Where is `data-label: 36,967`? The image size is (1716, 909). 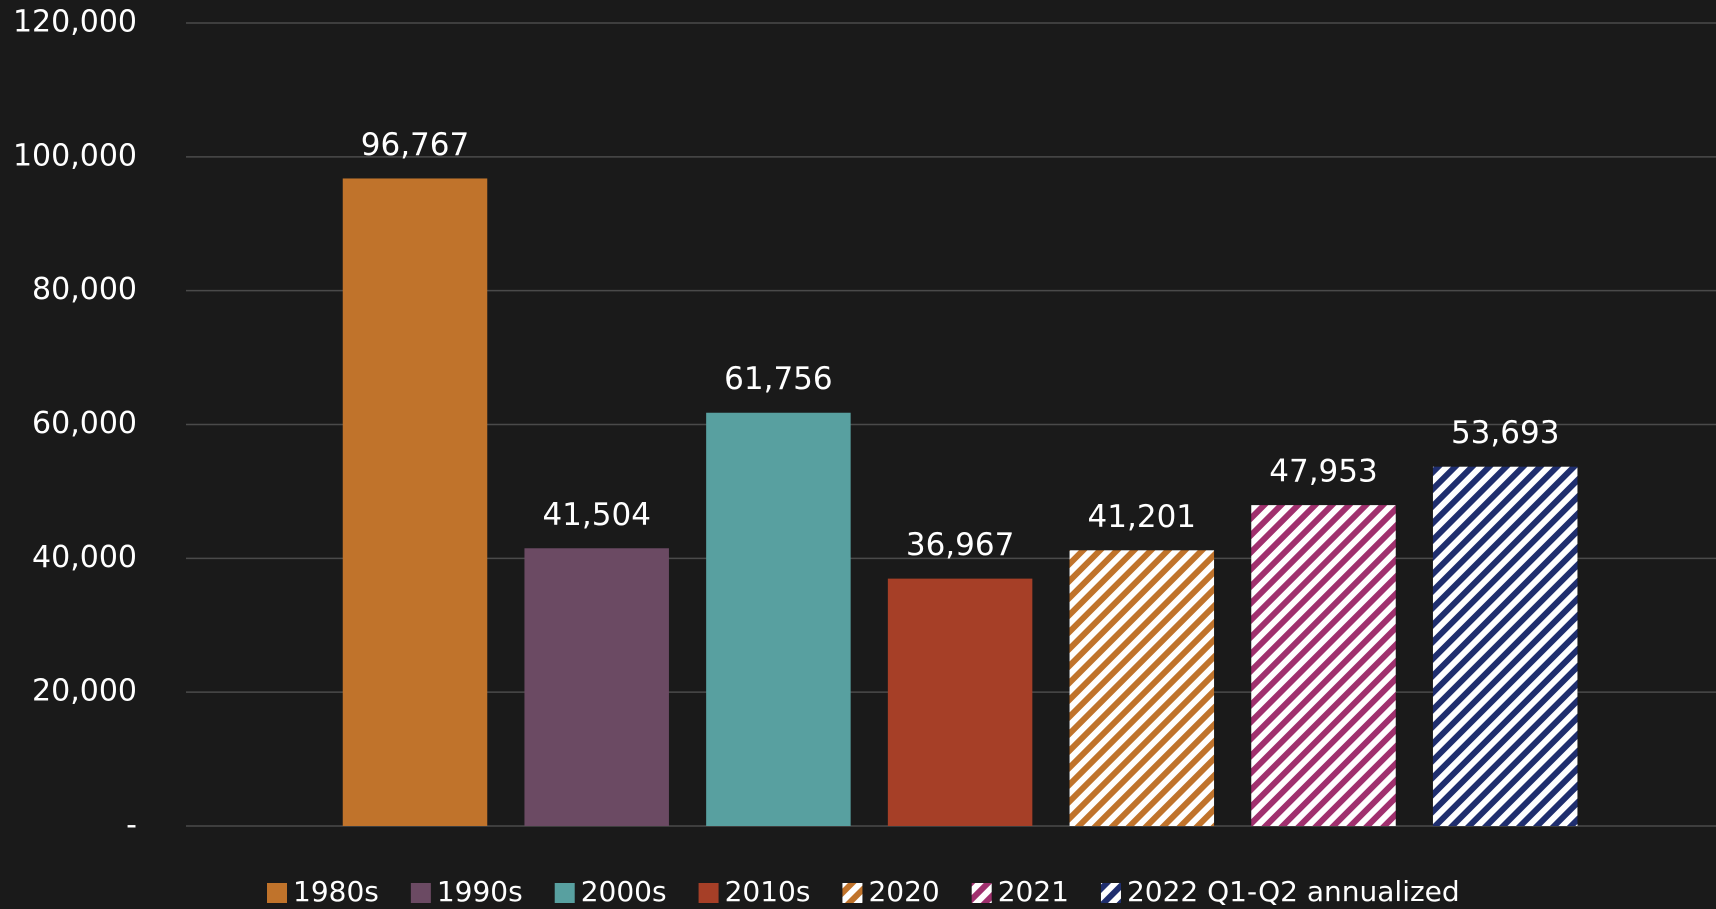 data-label: 36,967 is located at coordinates (960, 545).